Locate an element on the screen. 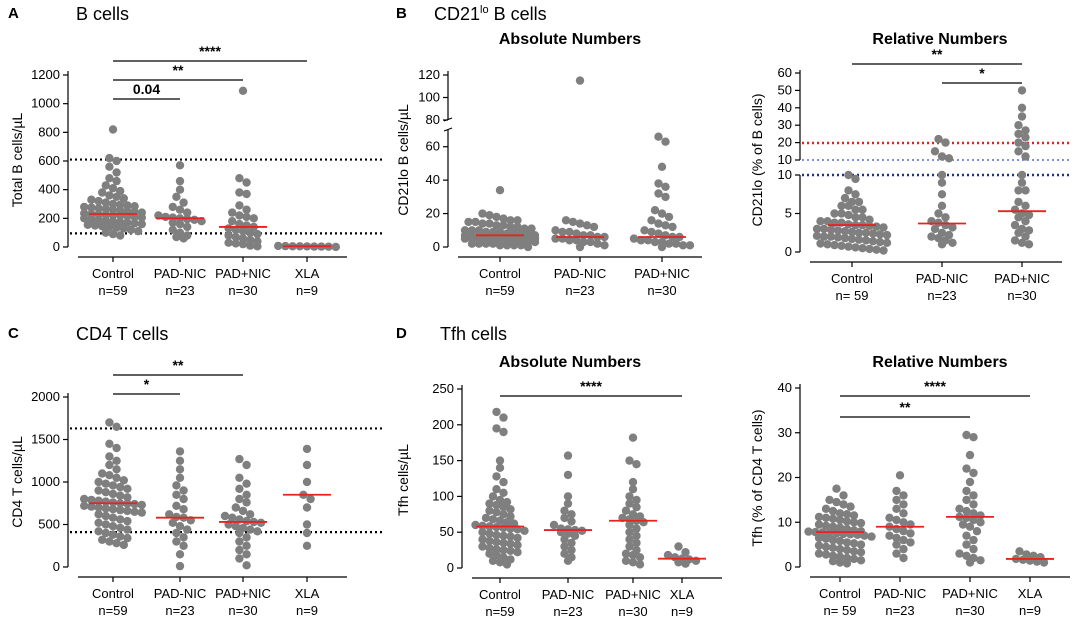  chart-b2-y-tick-label: 30 is located at coordinates (785, 124).